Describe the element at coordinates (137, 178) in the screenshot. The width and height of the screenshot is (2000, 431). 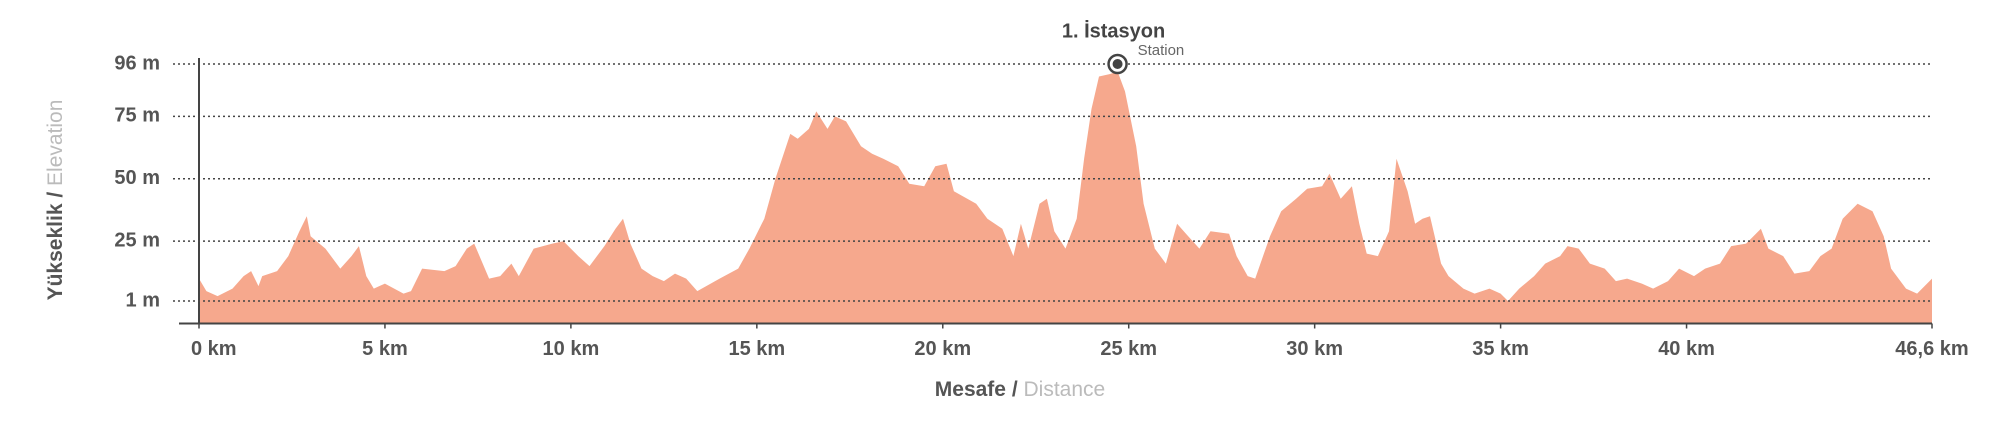
I see `y-tick-label: 50 m` at that location.